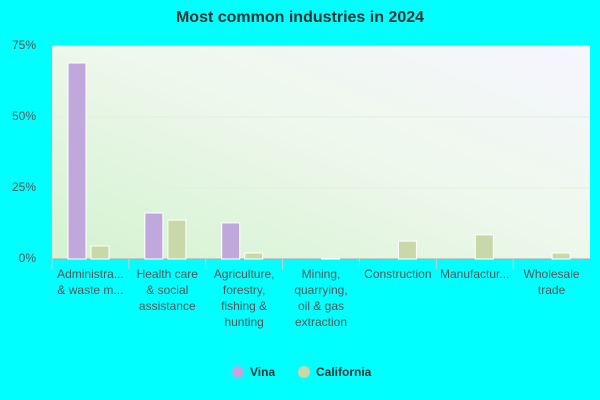  I want to click on x-tick-label: quarrying,, so click(320, 290).